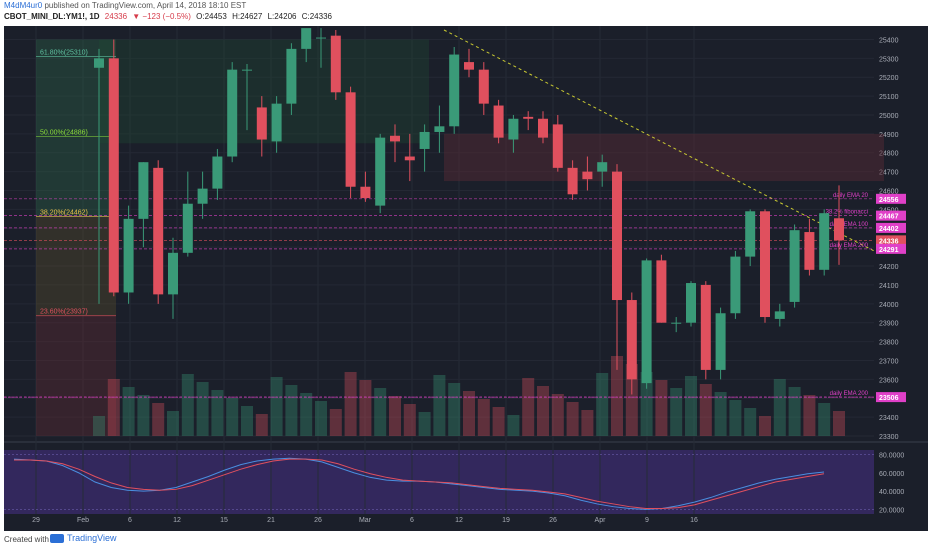 The width and height of the screenshot is (932, 550). I want to click on price-label-text: 24467, so click(889, 217).